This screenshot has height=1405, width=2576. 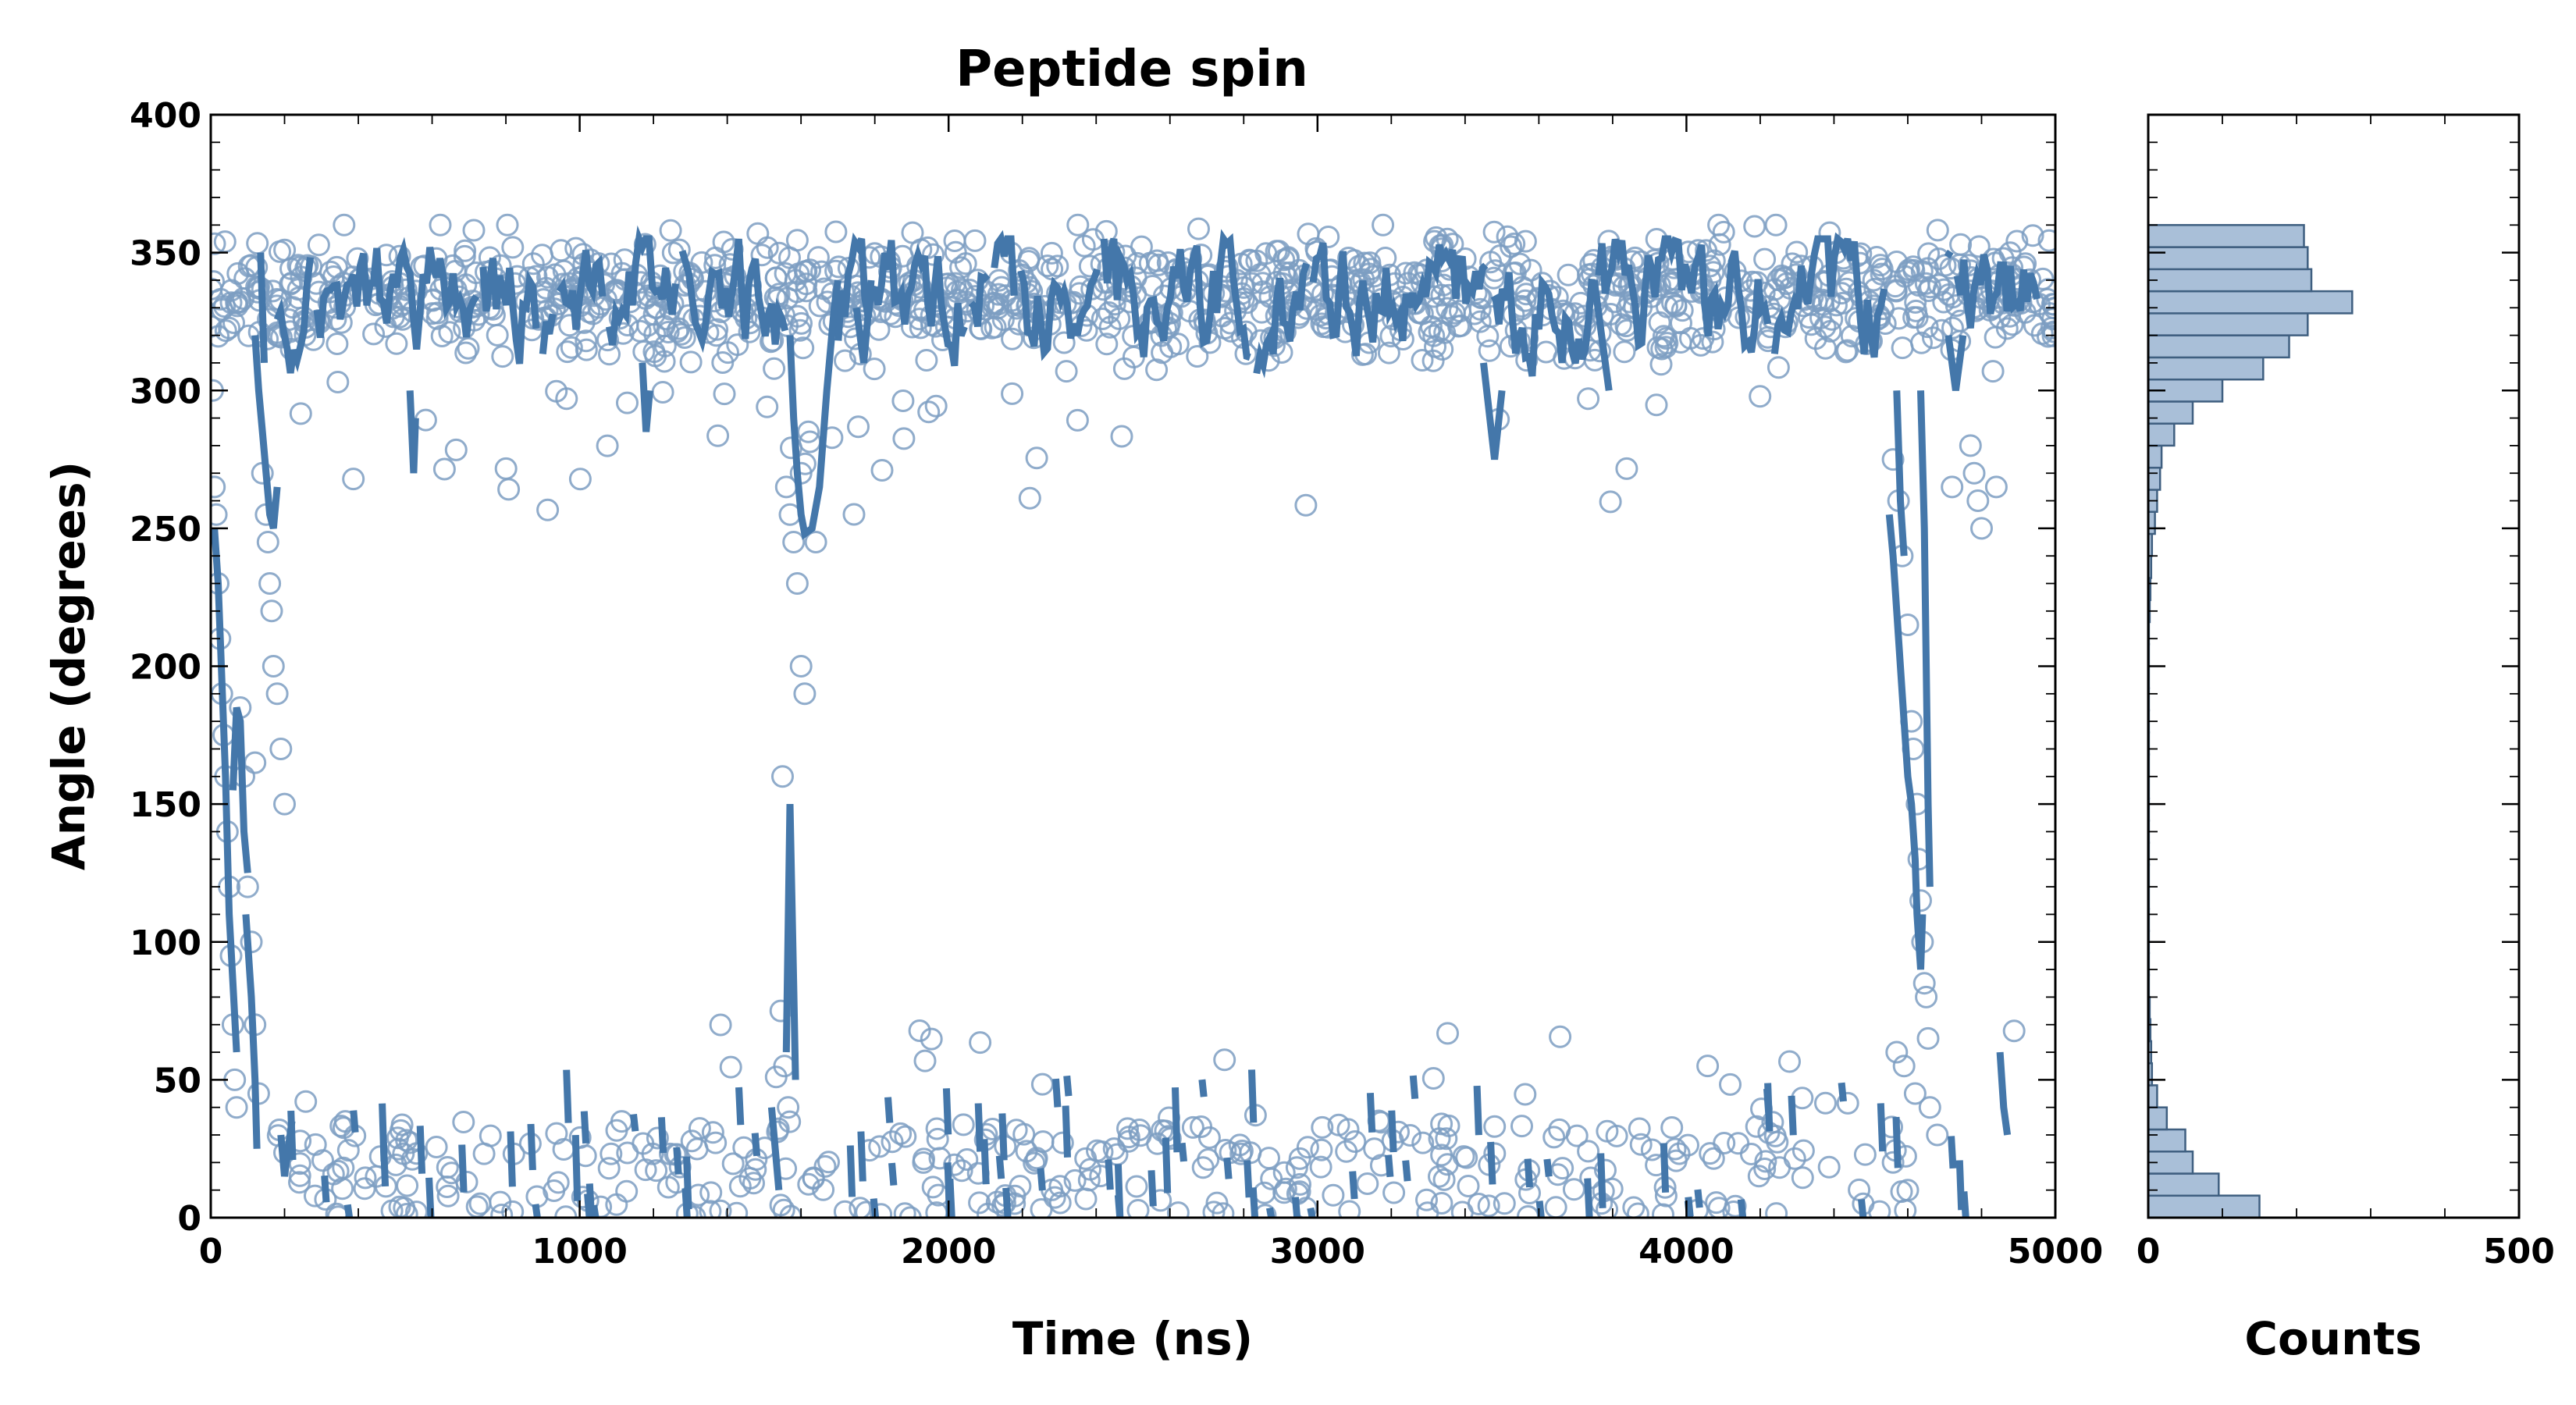 I want to click on x-tick-label: 4000, so click(x=1686, y=1252).